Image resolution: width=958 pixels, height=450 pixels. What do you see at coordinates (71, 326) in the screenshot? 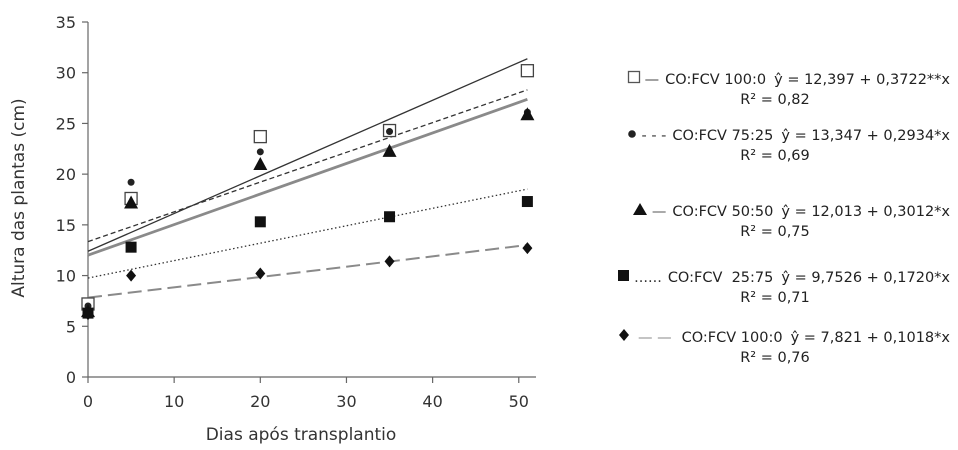
I see `y-tick-label: 5` at bounding box center [71, 326].